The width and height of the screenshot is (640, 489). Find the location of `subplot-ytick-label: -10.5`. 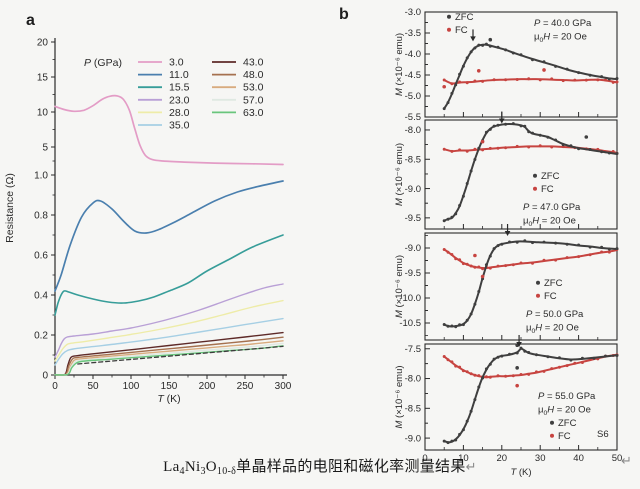

subplot-ytick-label: -10.5 is located at coordinates (410, 323).